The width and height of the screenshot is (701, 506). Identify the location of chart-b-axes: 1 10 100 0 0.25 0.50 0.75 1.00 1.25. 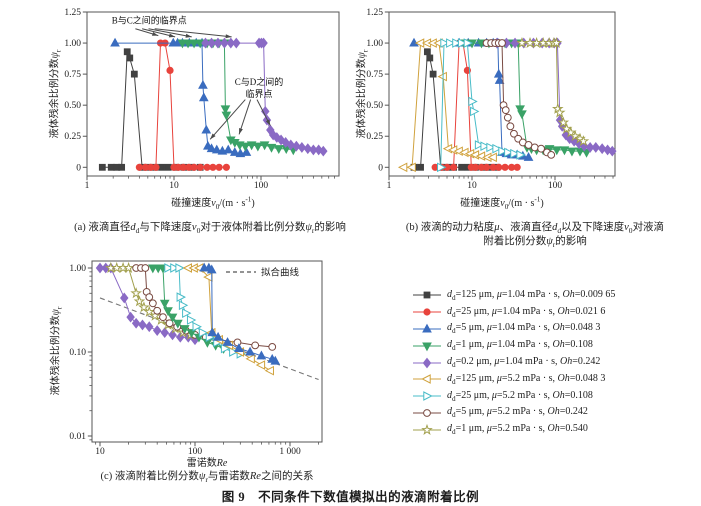
(491, 99).